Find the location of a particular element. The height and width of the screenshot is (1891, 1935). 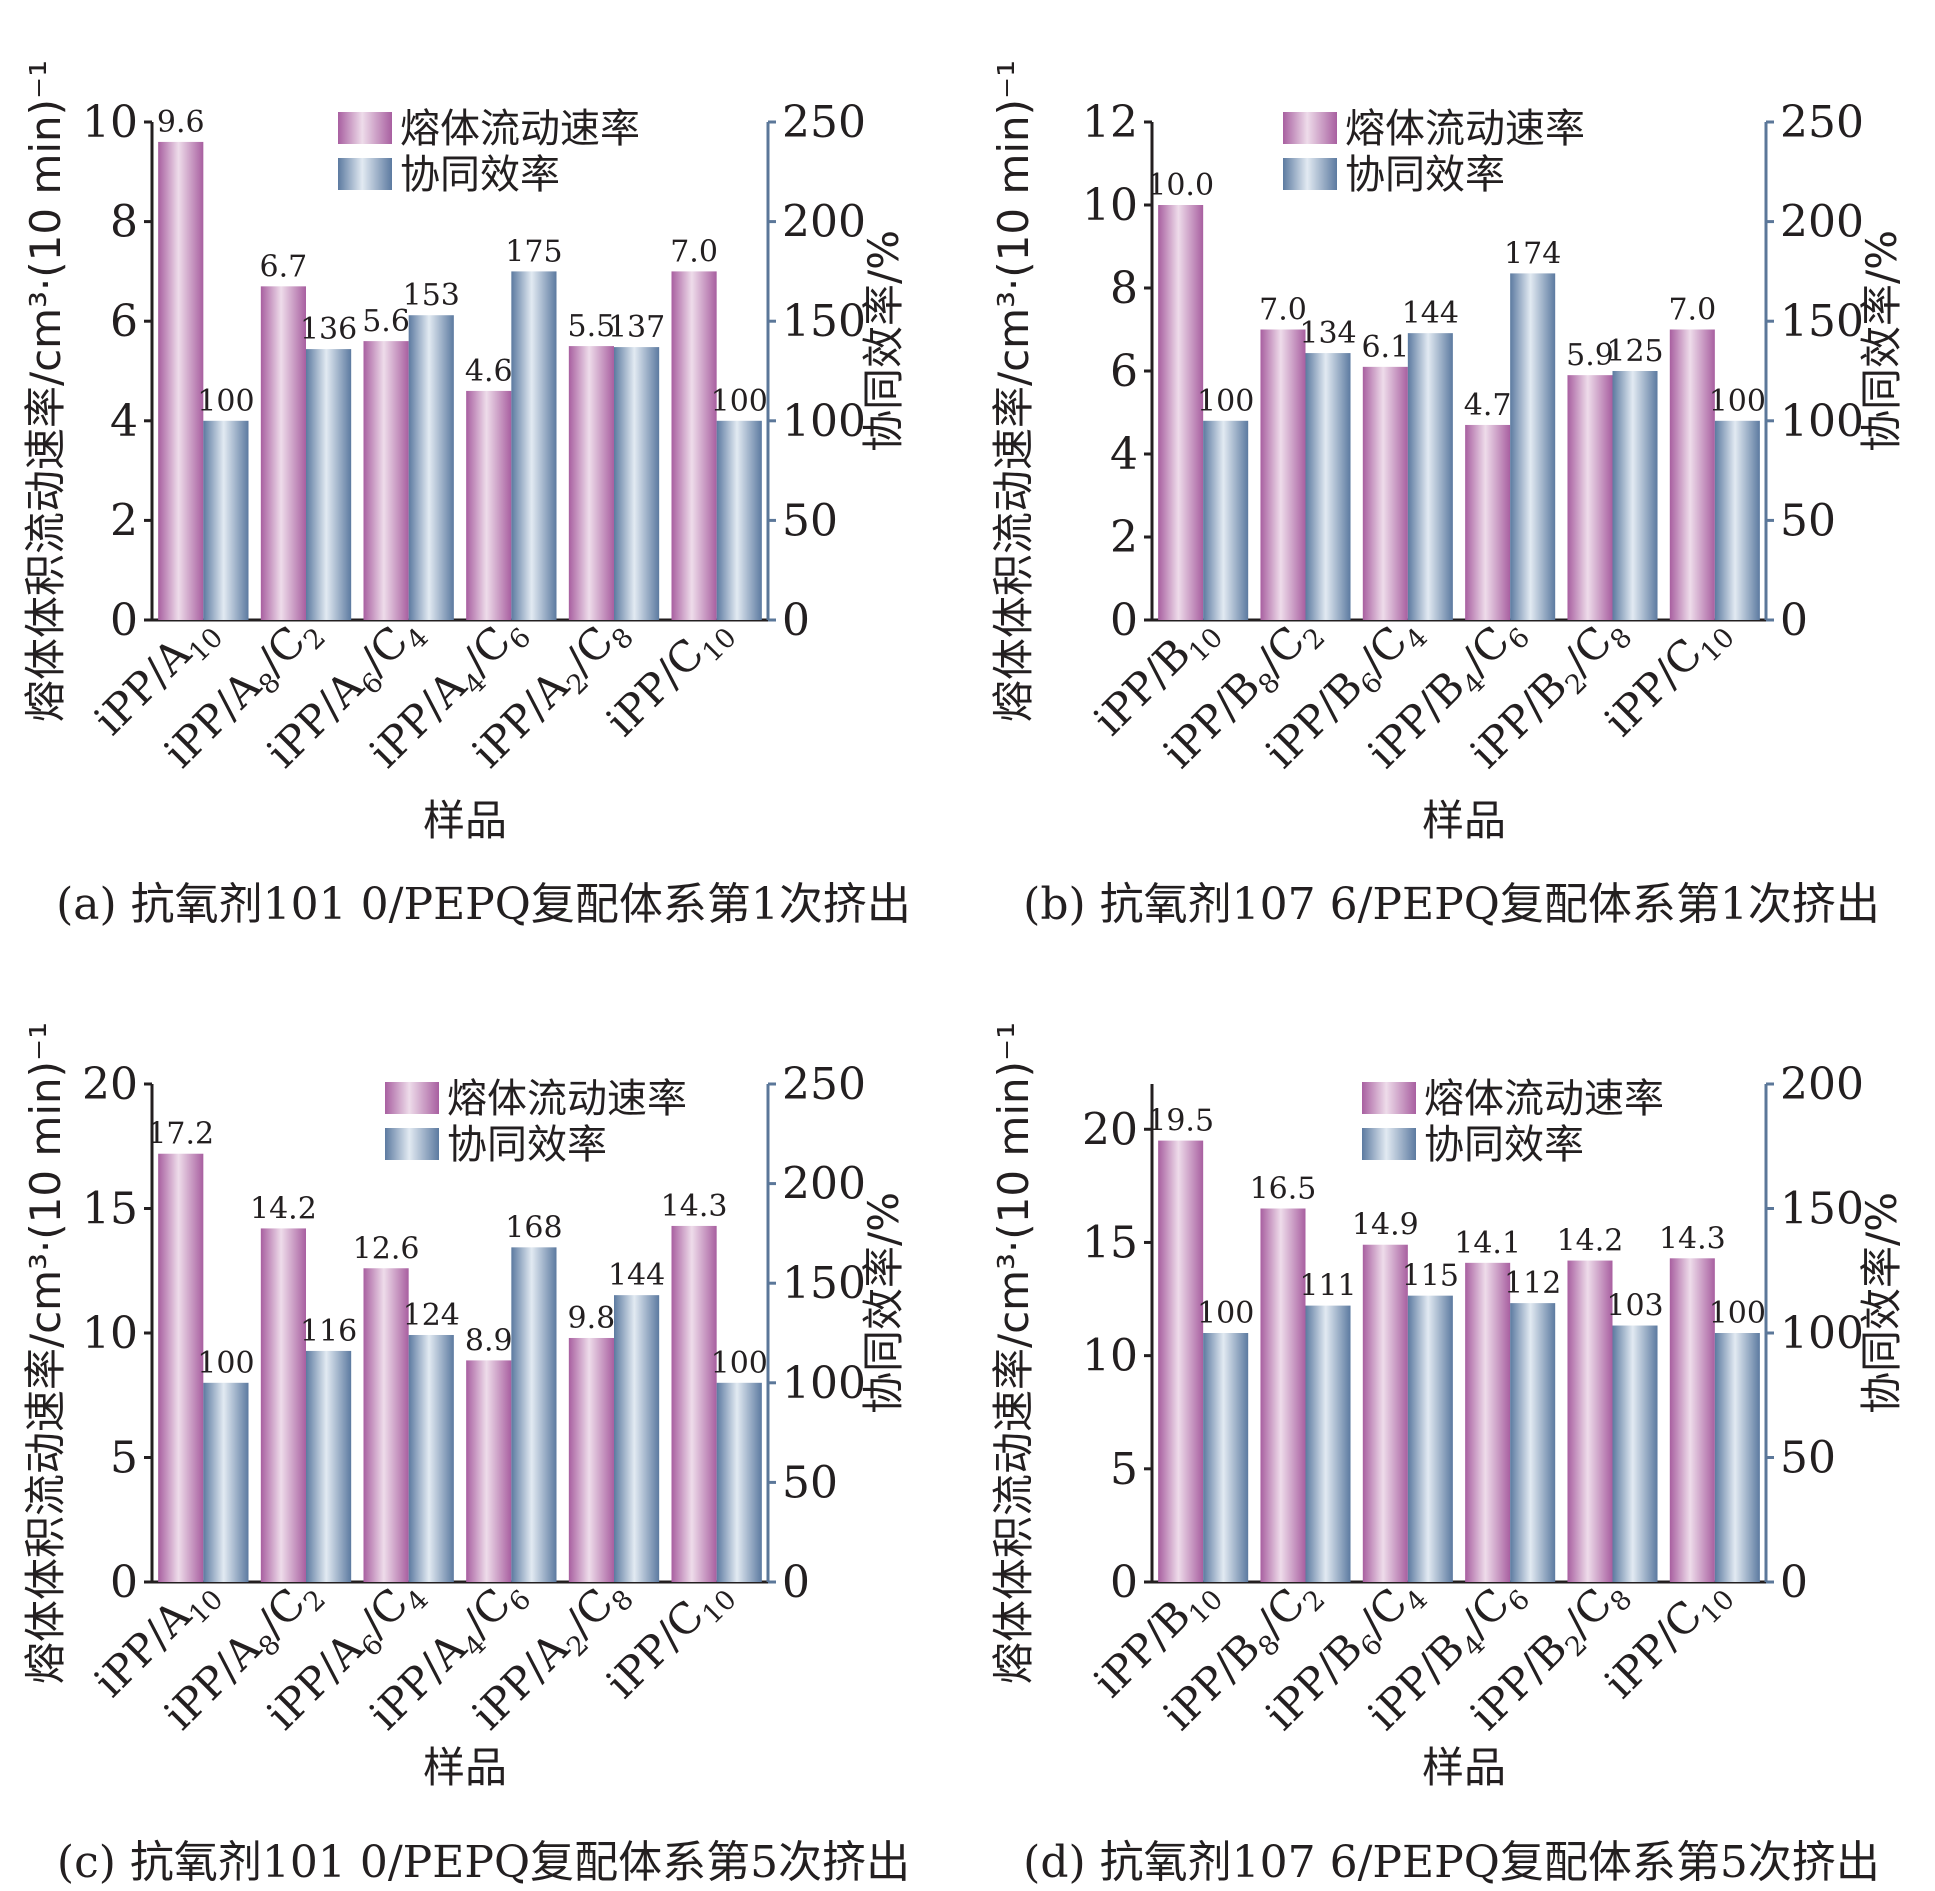

mfr-data-label: 9.6 is located at coordinates (181, 122).